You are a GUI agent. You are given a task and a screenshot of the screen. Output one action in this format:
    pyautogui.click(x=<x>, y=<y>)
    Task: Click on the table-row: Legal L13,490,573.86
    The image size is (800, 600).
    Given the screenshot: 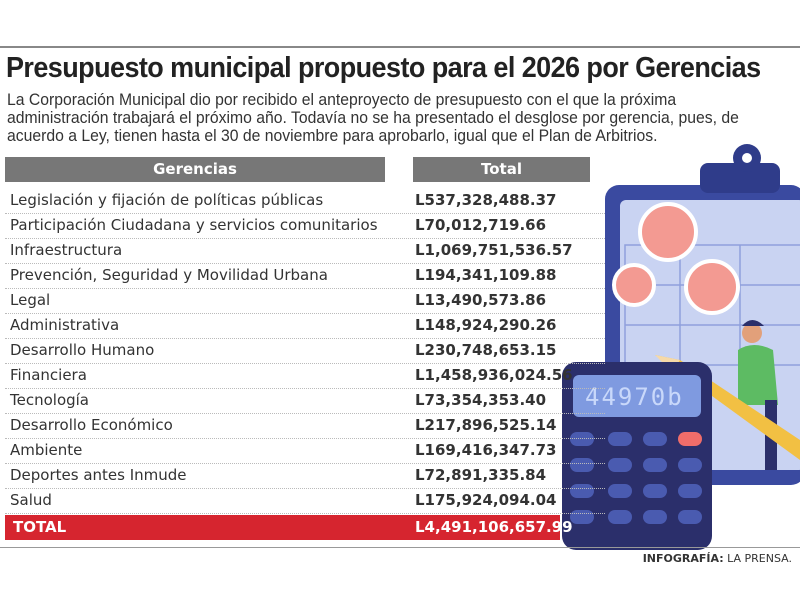 What is the action you would take?
    pyautogui.click(x=305, y=301)
    